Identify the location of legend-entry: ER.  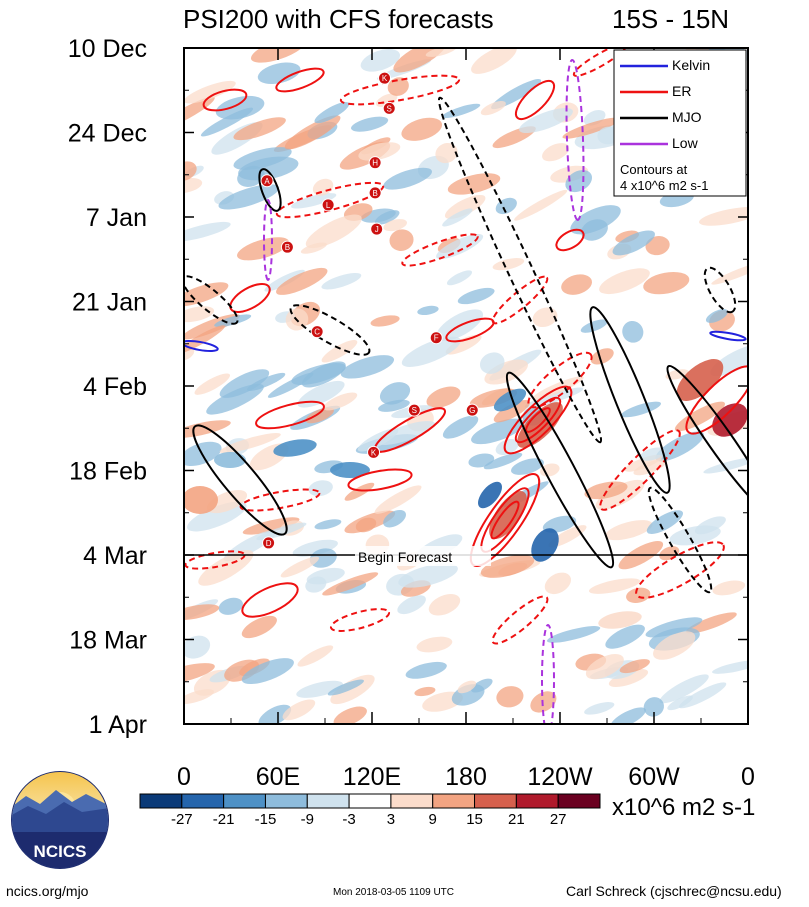
(655, 91).